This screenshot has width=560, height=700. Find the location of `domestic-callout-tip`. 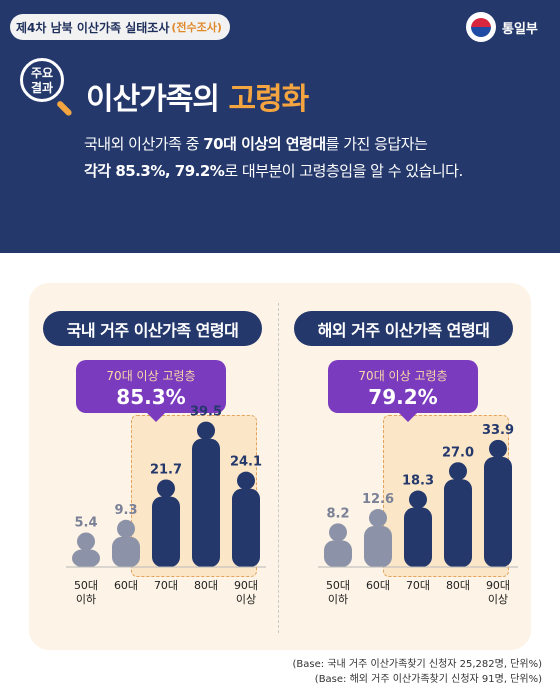

domestic-callout-tip is located at coordinates (156, 417).